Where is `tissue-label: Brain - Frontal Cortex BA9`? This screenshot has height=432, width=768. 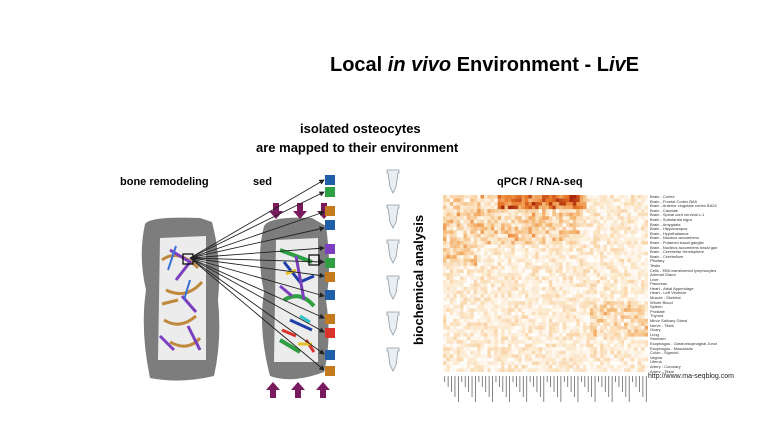 tissue-label: Brain - Frontal Cortex BA9 is located at coordinates (673, 201).